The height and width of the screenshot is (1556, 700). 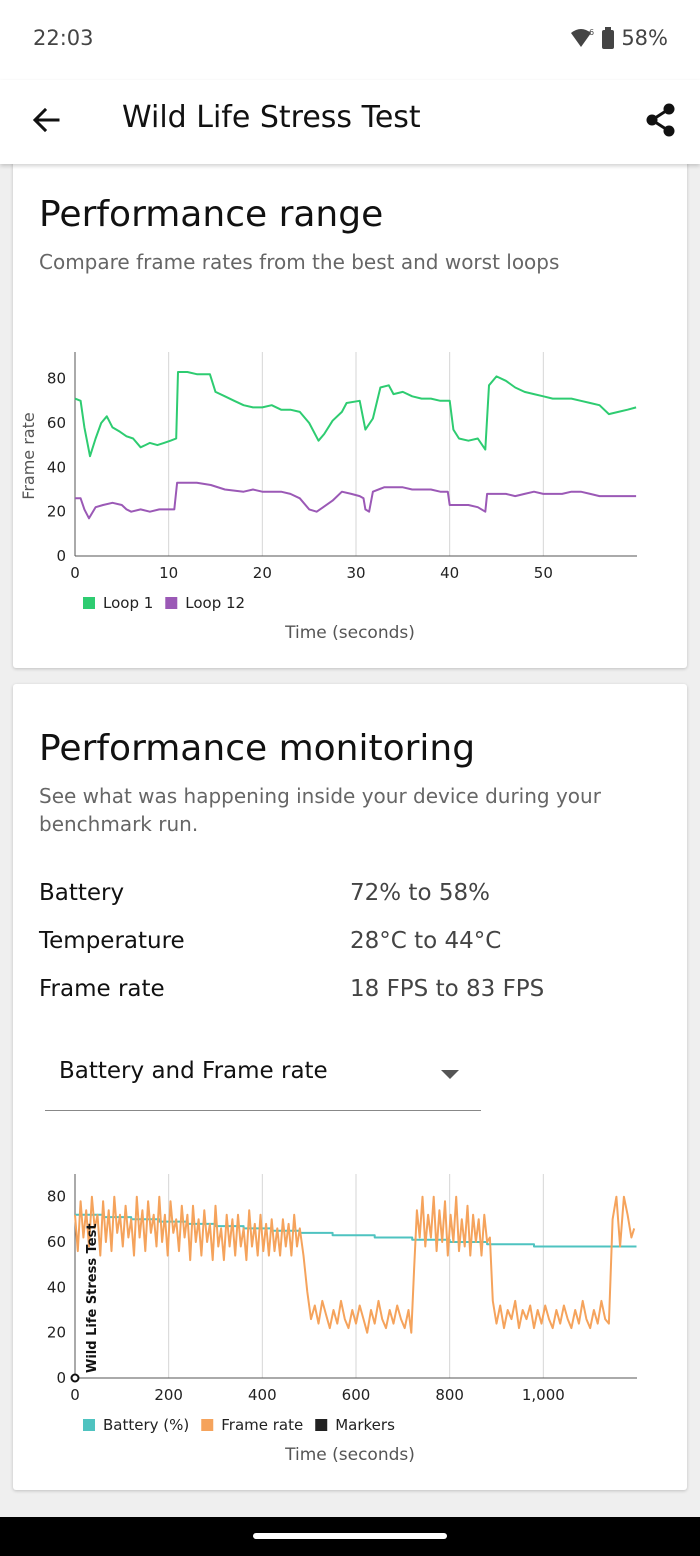 What do you see at coordinates (355, 573) in the screenshot?
I see `x-tick-label: 30` at bounding box center [355, 573].